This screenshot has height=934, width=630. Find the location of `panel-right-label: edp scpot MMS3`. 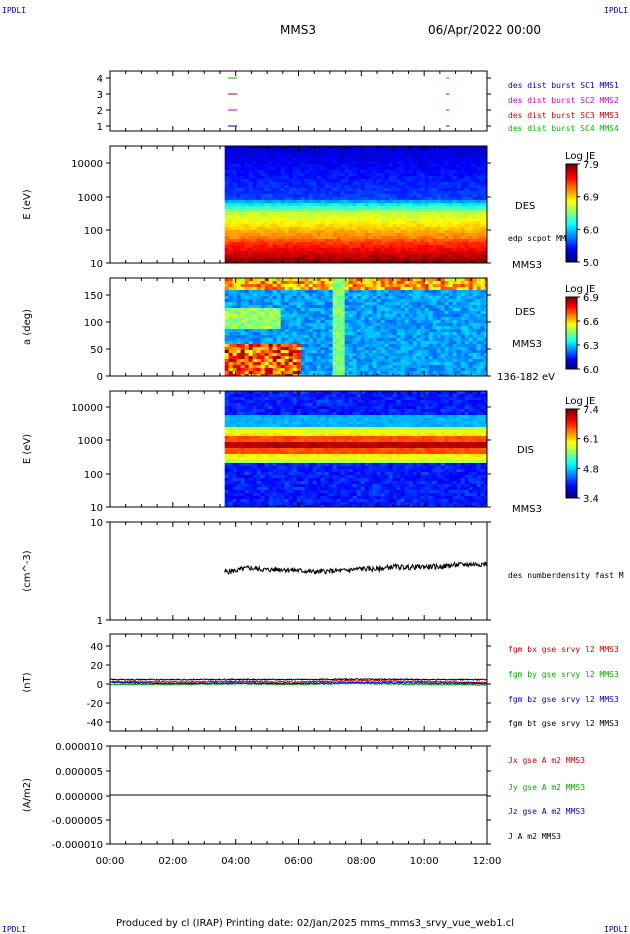

panel-right-label: edp scpot MMS3 is located at coordinates (542, 238).